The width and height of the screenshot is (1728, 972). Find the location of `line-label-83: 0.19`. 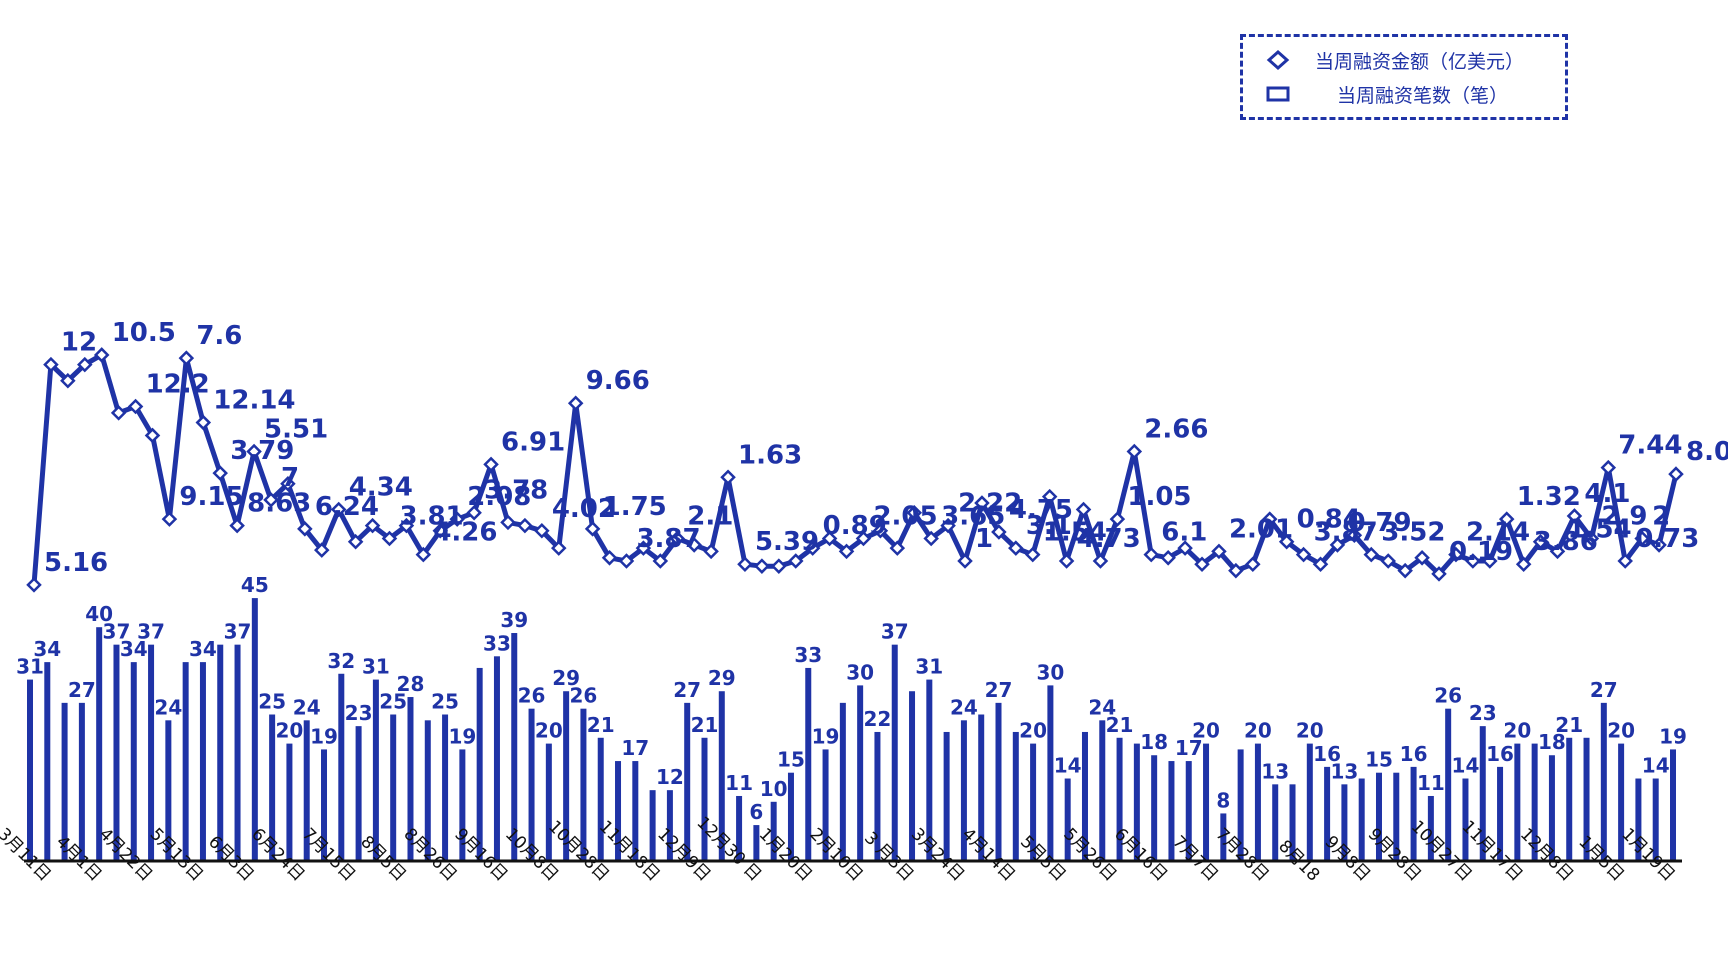

line-label-83: 0.19 is located at coordinates (1481, 552).